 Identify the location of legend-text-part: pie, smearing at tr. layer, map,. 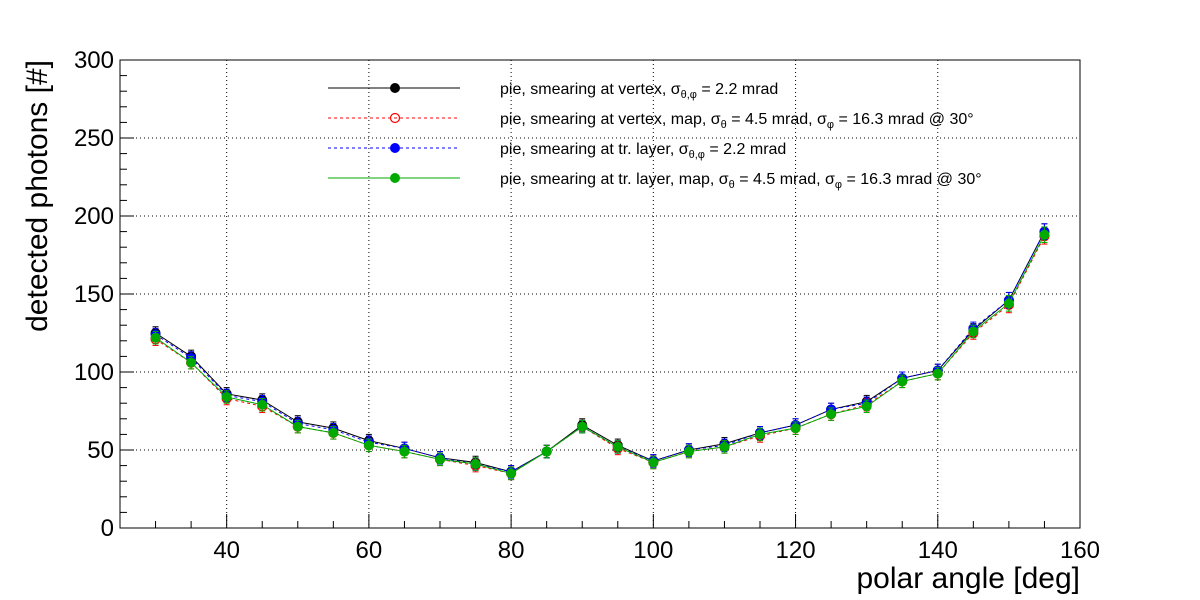
(609, 179).